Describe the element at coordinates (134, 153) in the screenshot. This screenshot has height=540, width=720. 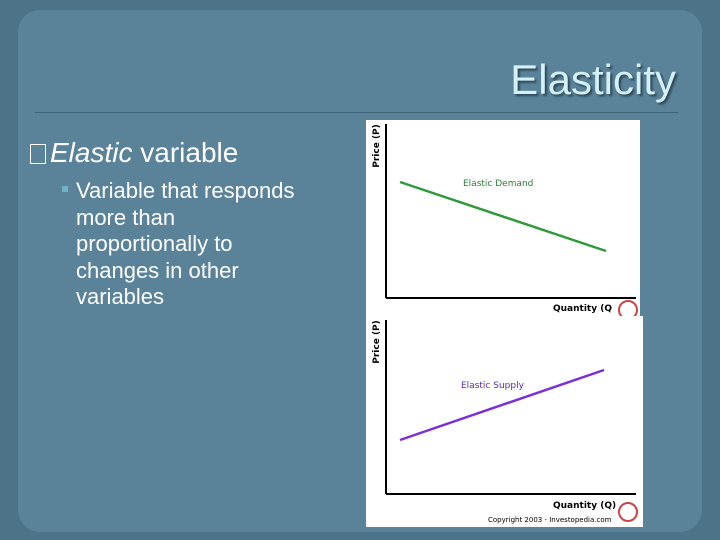
I see `bullet: Elastic variable` at that location.